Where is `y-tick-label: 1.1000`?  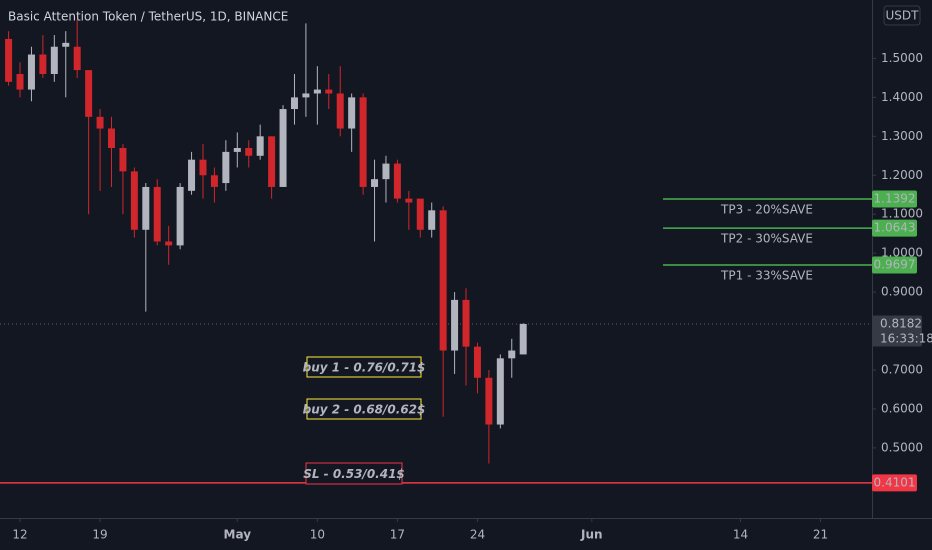
y-tick-label: 1.1000 is located at coordinates (902, 214).